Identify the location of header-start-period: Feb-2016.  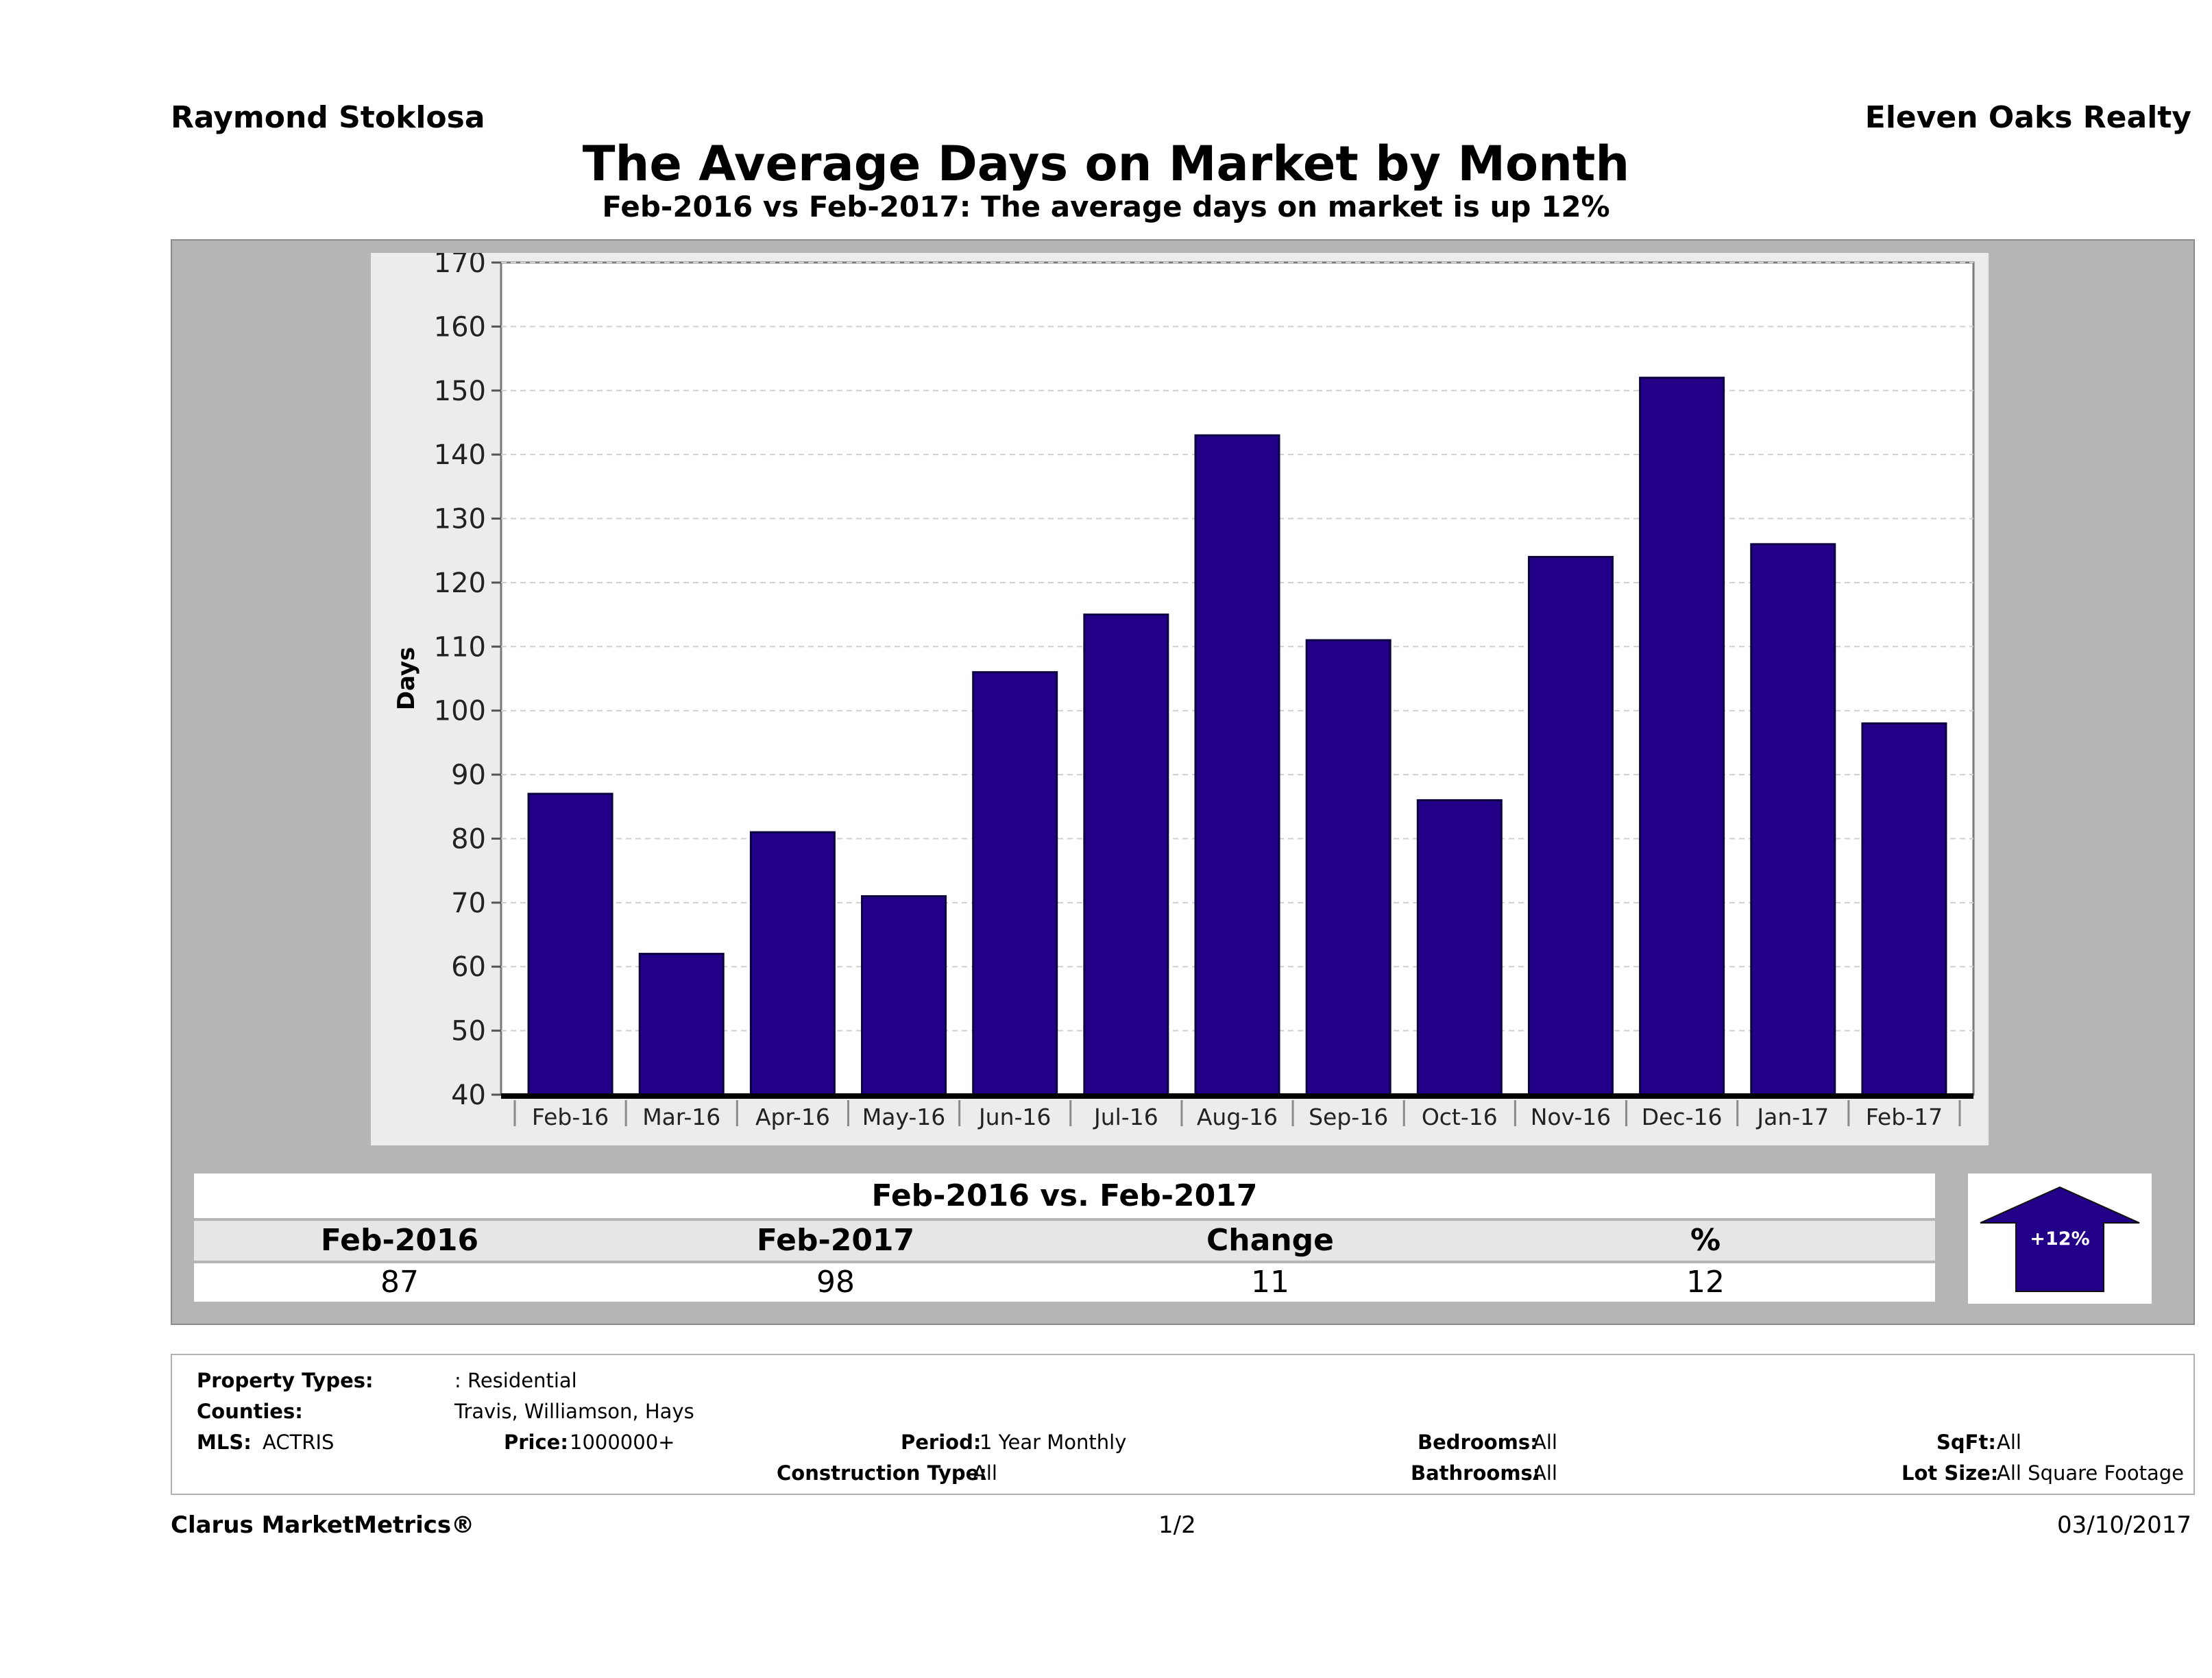
(399, 1240).